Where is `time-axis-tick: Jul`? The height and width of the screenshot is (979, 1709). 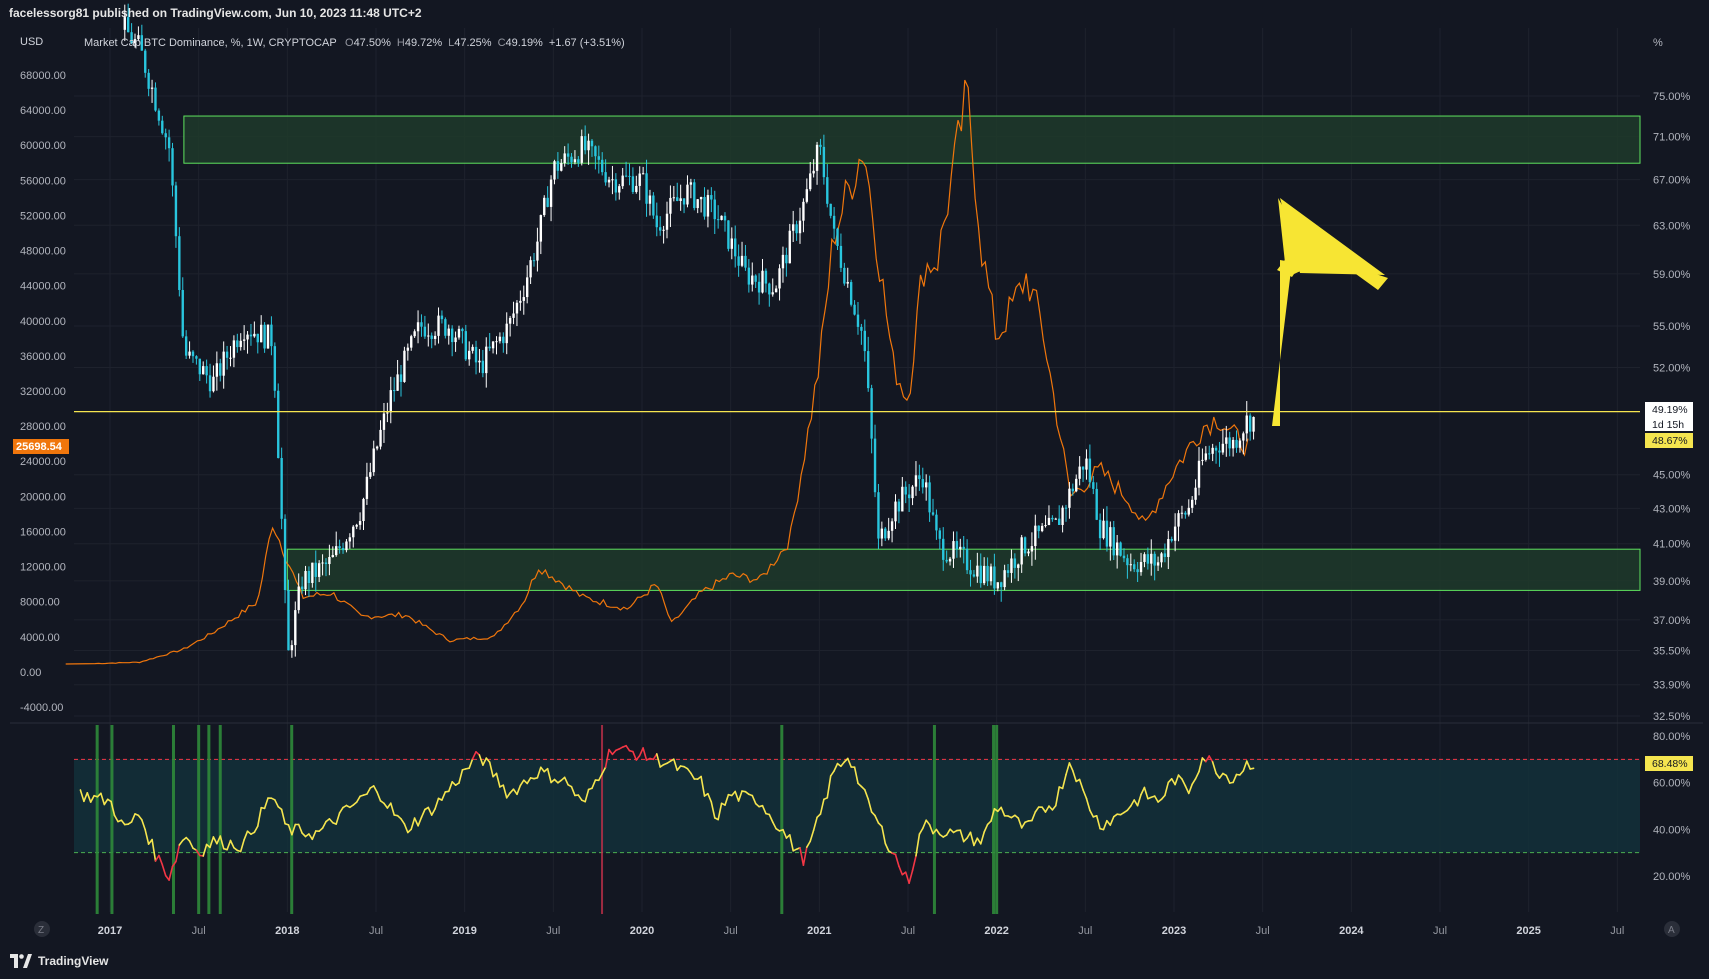
time-axis-tick: Jul is located at coordinates (1440, 931).